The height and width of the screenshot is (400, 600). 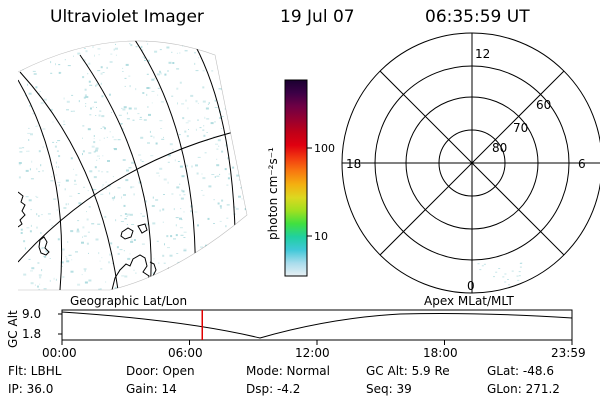 I want to click on mlt-label-18: 18, so click(x=353, y=164).